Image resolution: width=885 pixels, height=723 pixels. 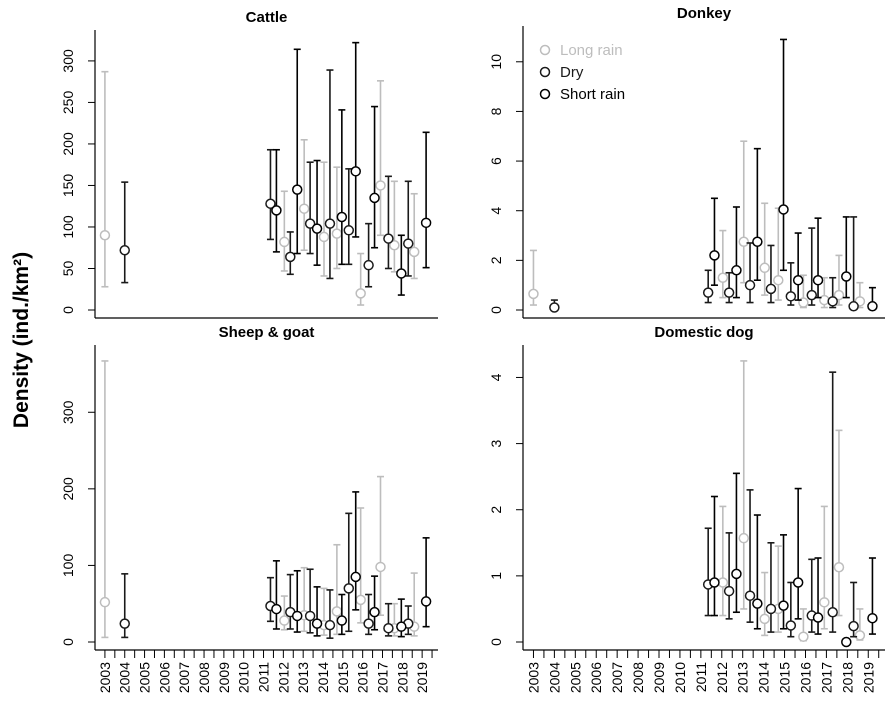 I want to click on x-tick-label: 2012, so click(x=722, y=677).